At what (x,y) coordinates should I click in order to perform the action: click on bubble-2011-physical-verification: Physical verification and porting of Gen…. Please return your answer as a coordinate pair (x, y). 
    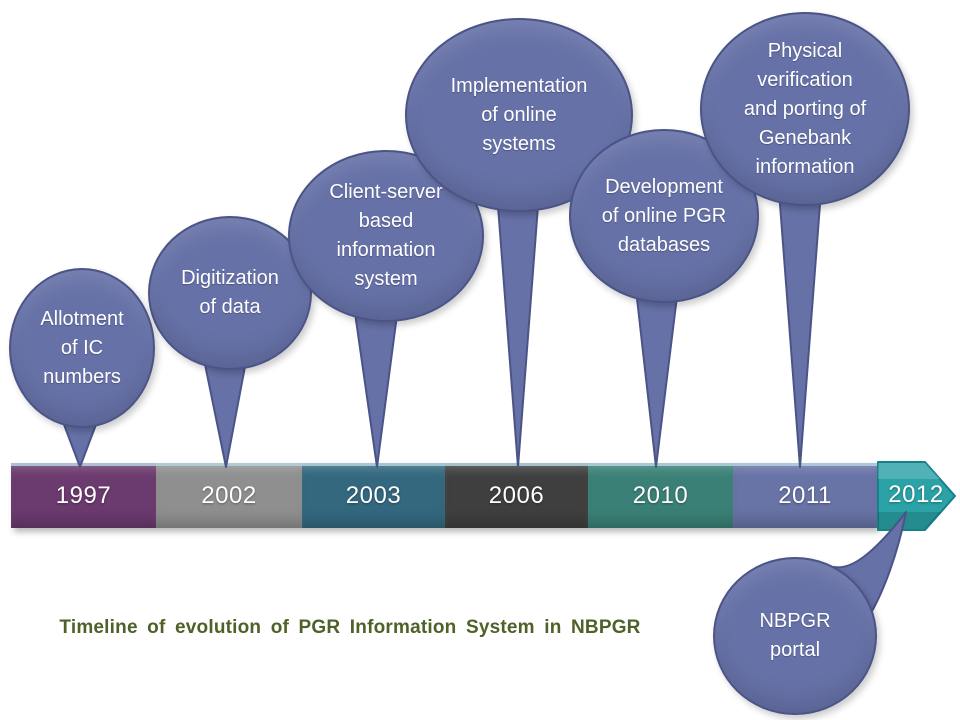
    Looking at the image, I should click on (805, 109).